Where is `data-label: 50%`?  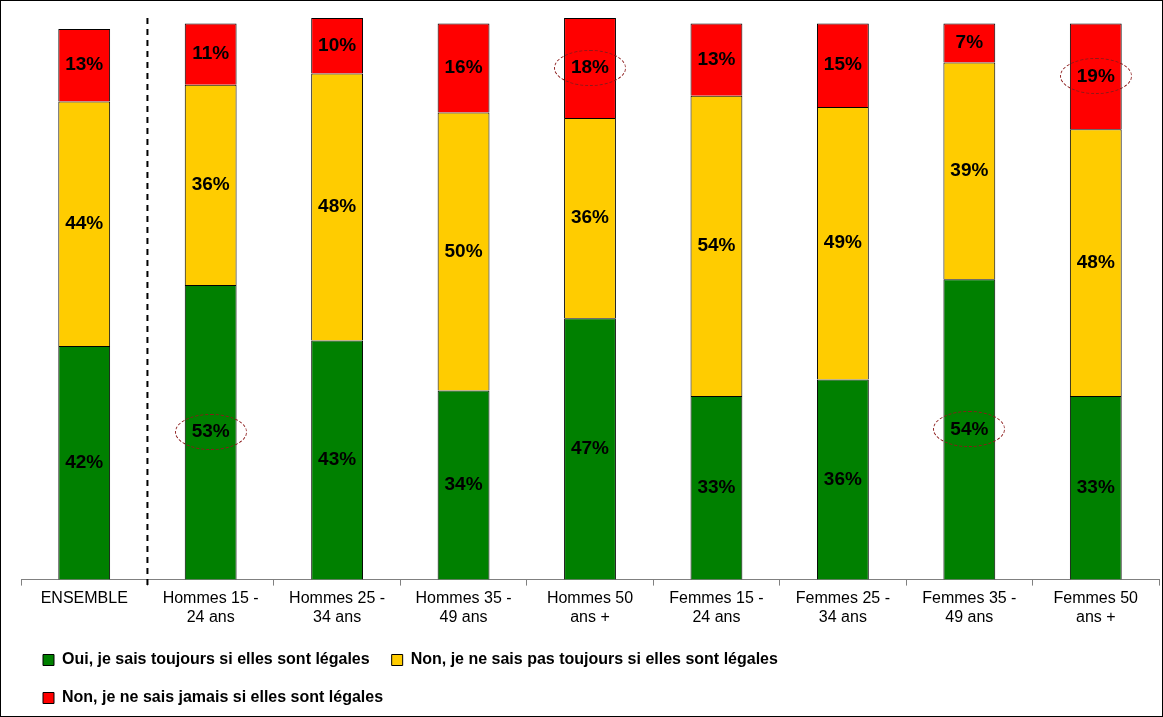 data-label: 50% is located at coordinates (463, 250).